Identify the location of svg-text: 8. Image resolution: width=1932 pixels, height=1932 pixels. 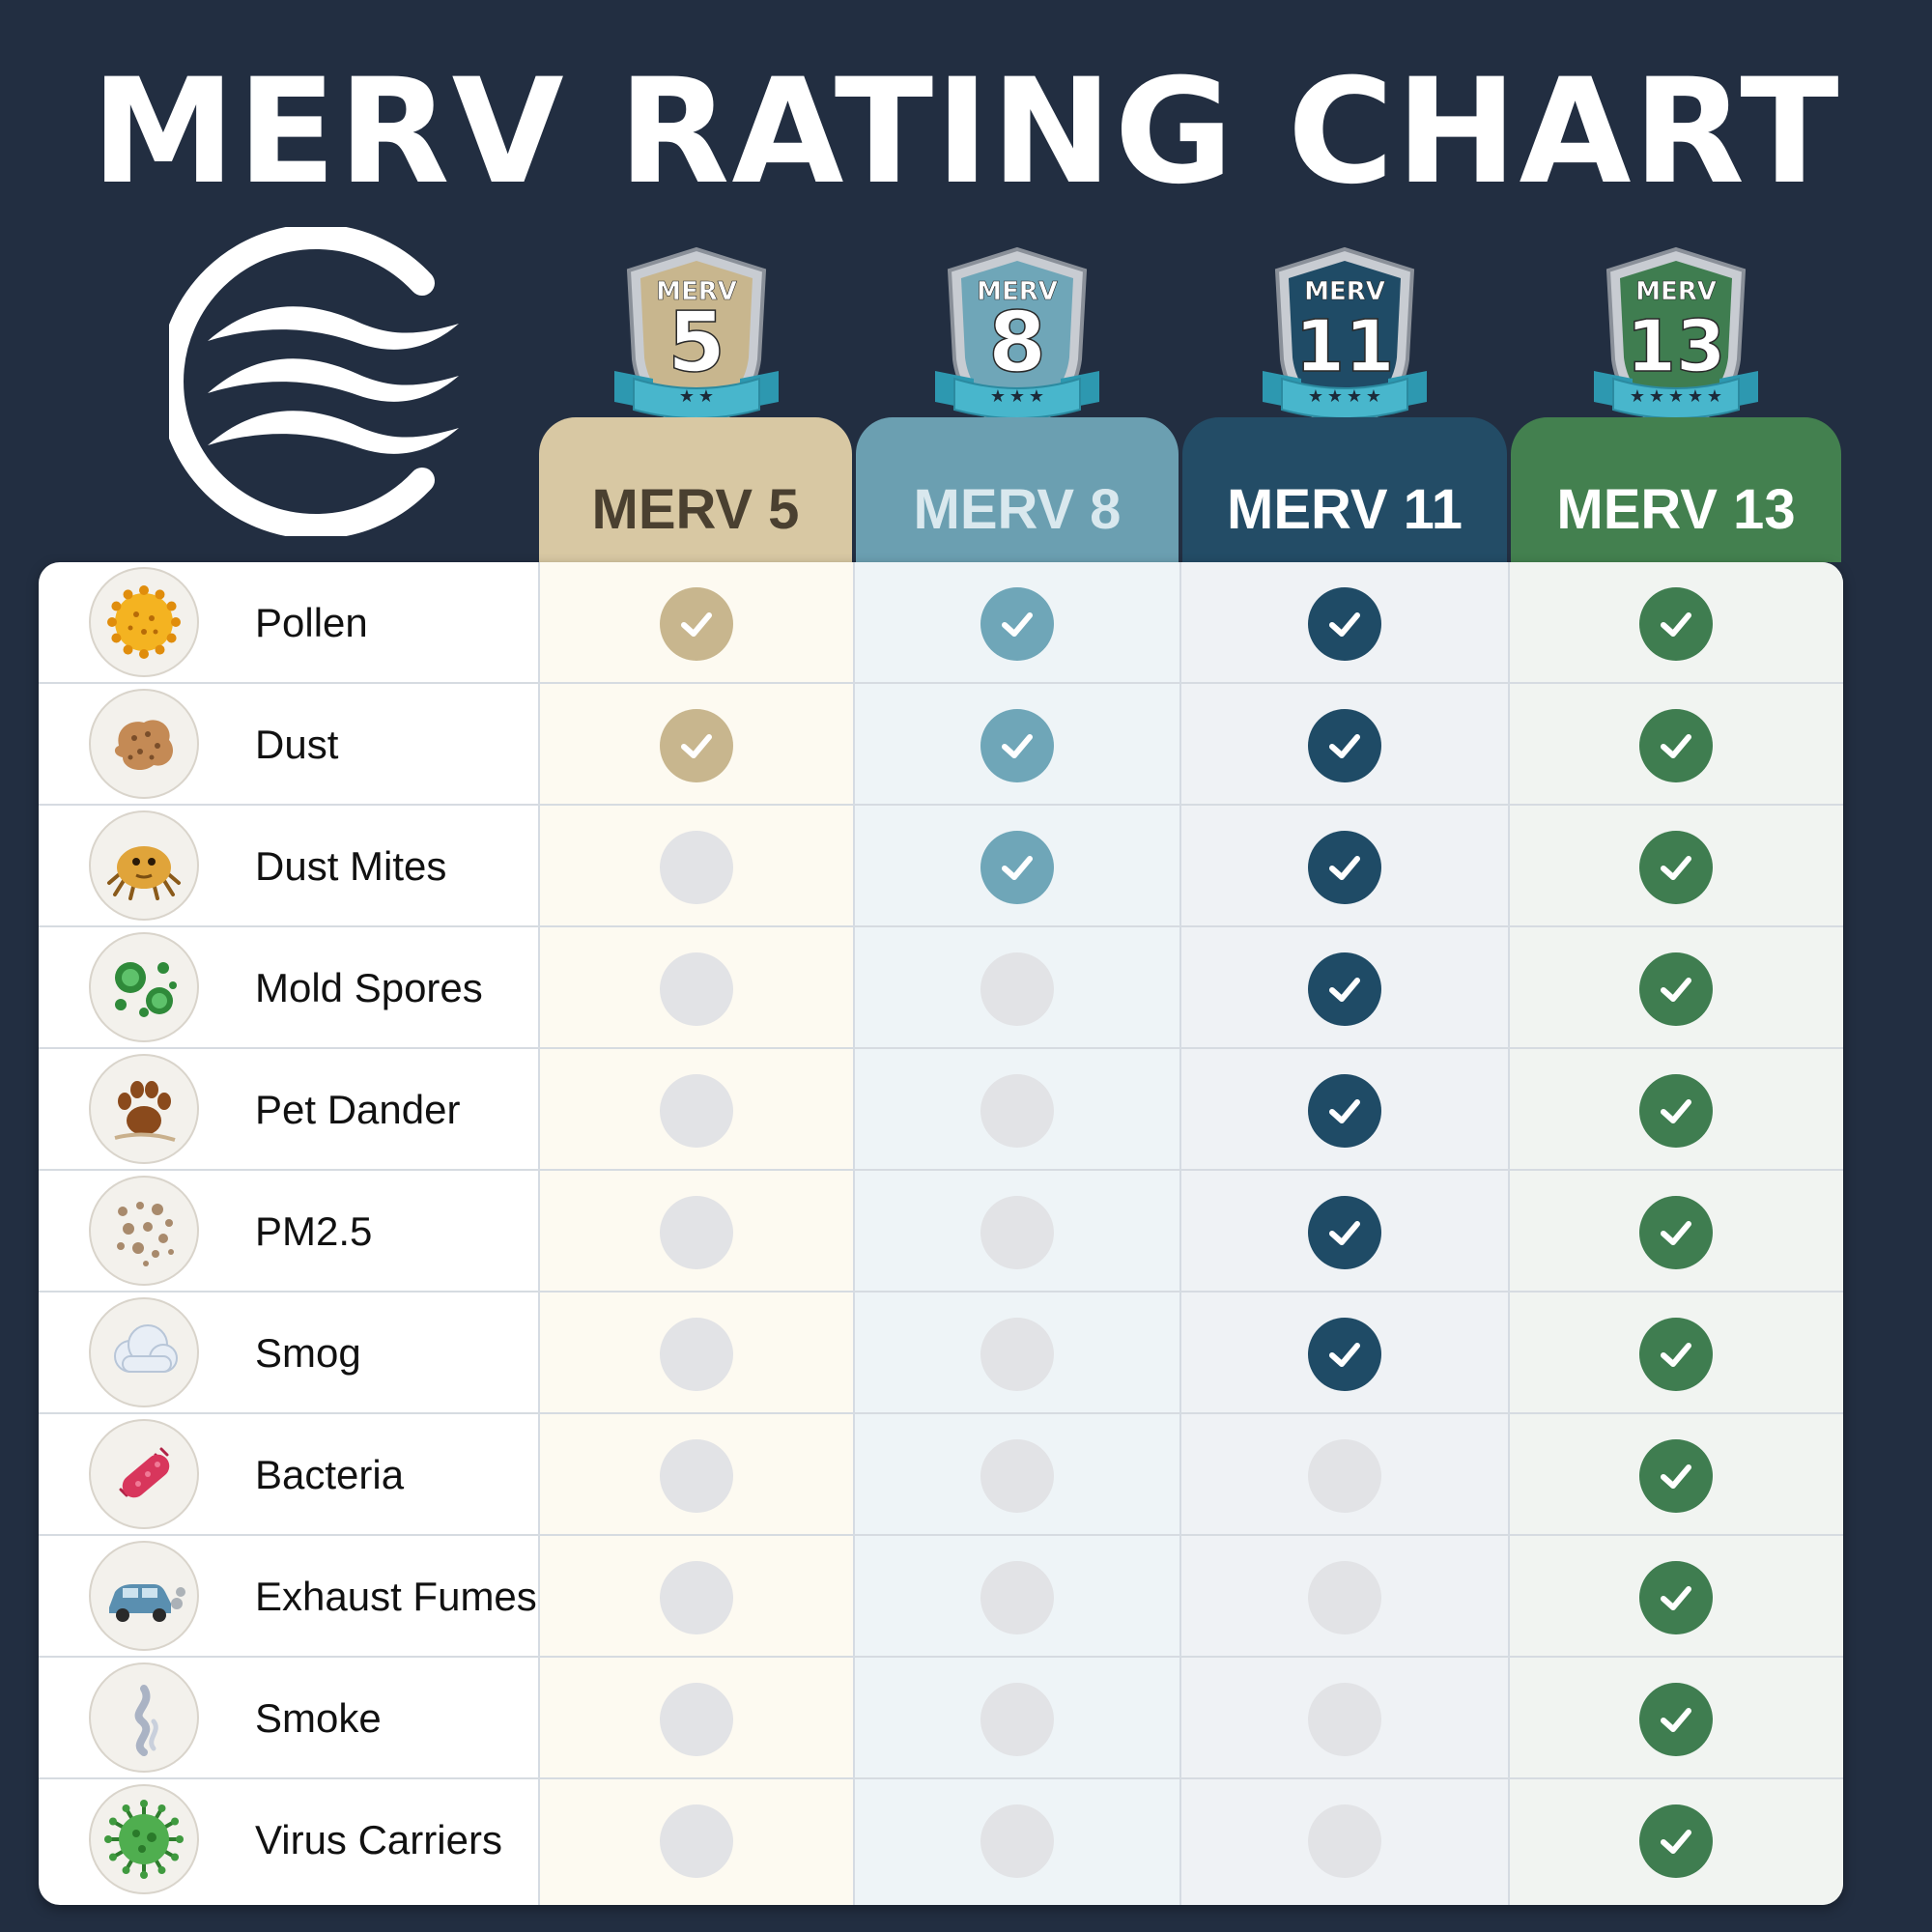
(1017, 343).